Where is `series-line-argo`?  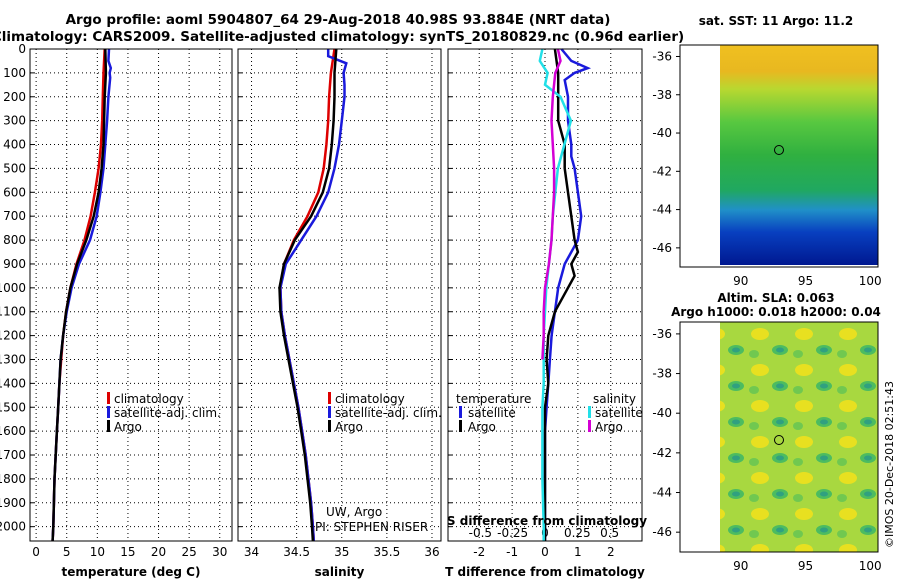
series-line-argo is located at coordinates (308, 295).